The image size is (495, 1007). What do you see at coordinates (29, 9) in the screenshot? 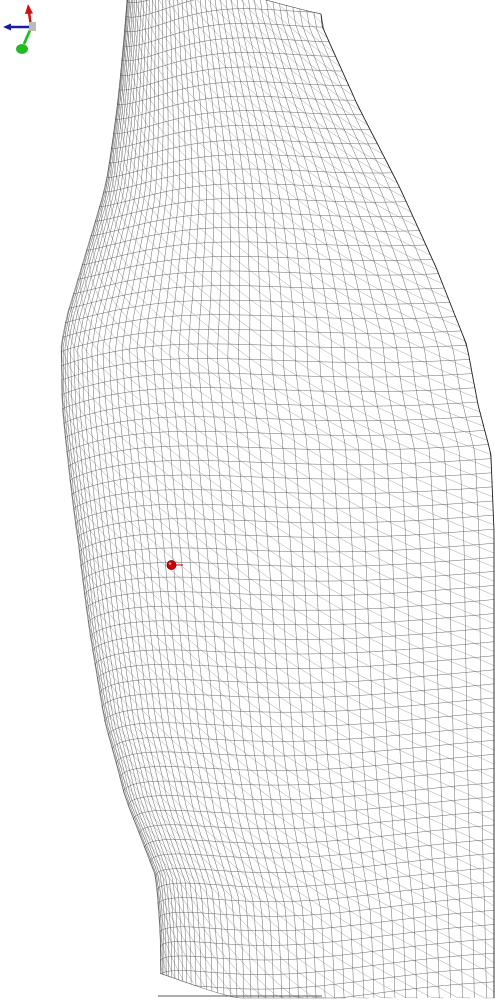
I see `x-axis-arrow-icon` at bounding box center [29, 9].